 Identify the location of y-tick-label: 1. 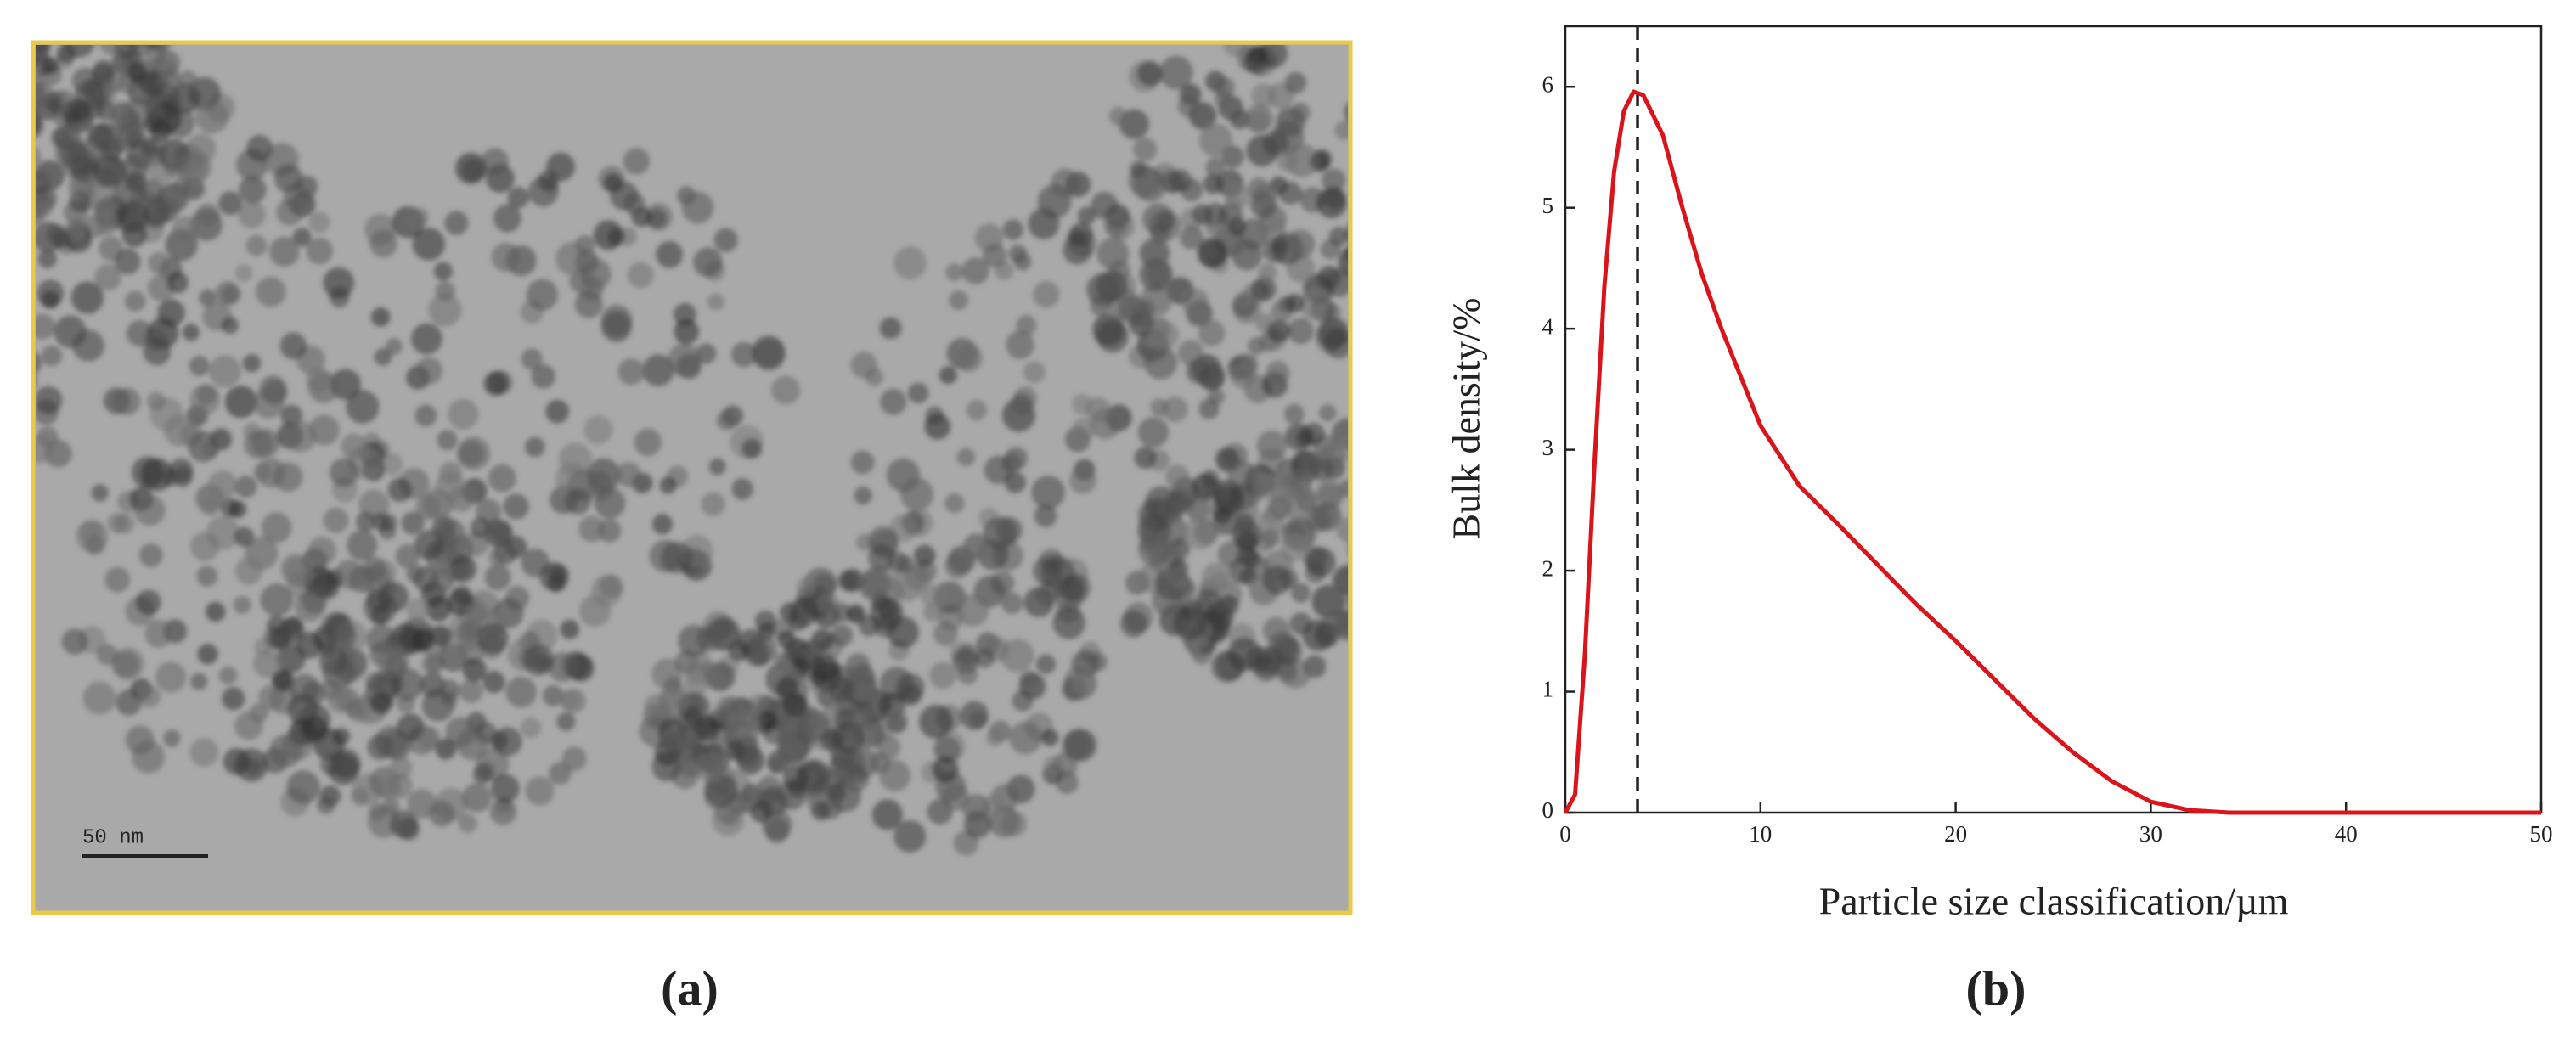
(1548, 689).